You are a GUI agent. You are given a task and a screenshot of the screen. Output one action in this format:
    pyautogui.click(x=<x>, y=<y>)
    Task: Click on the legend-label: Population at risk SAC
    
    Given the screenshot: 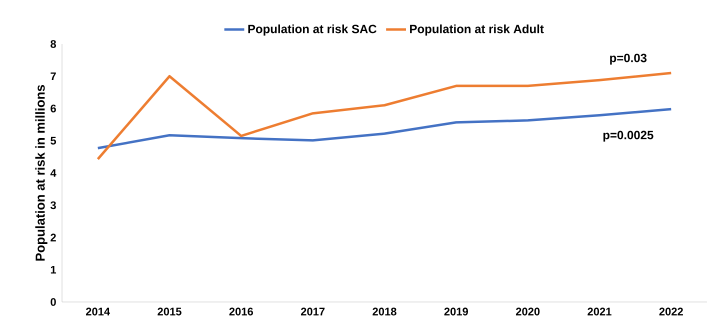 What is the action you would take?
    pyautogui.click(x=312, y=30)
    